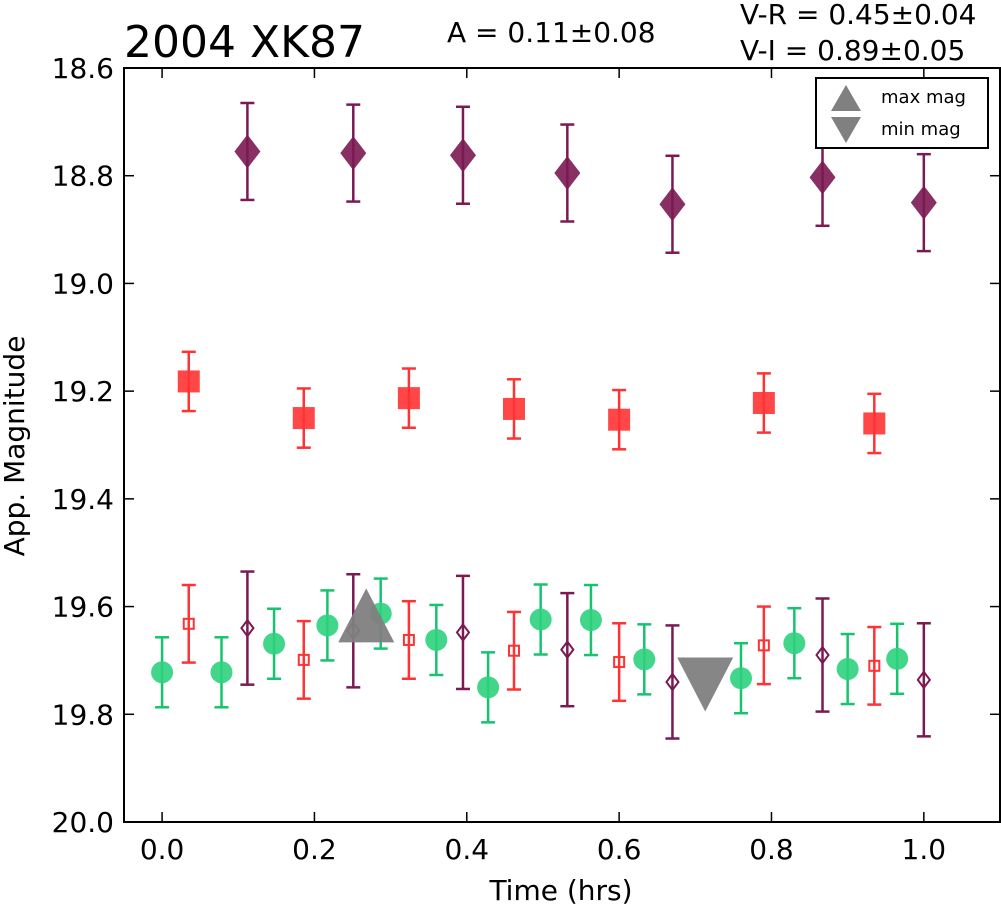  I want to click on legend-min-mag-label: min mag, so click(921, 129).